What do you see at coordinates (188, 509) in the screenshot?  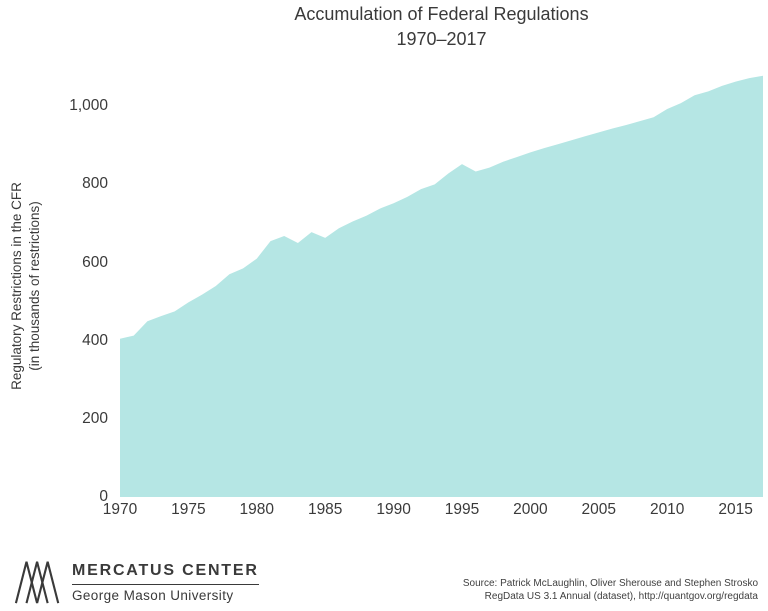 I see `x-tick-label: 1975` at bounding box center [188, 509].